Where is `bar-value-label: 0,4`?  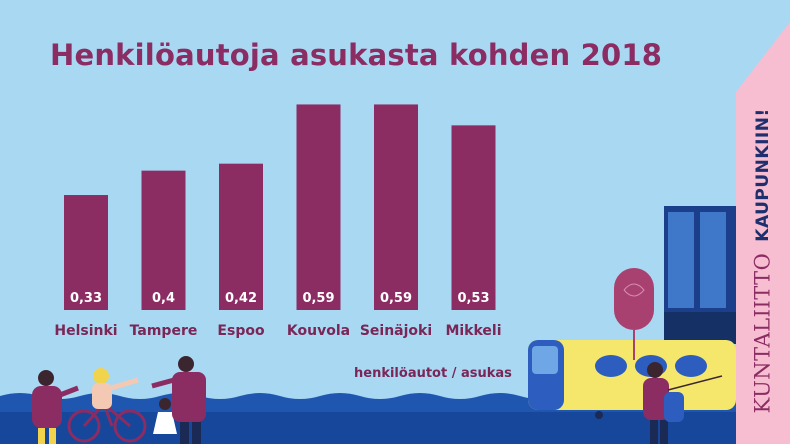
bar-value-label: 0,4 is located at coordinates (163, 298).